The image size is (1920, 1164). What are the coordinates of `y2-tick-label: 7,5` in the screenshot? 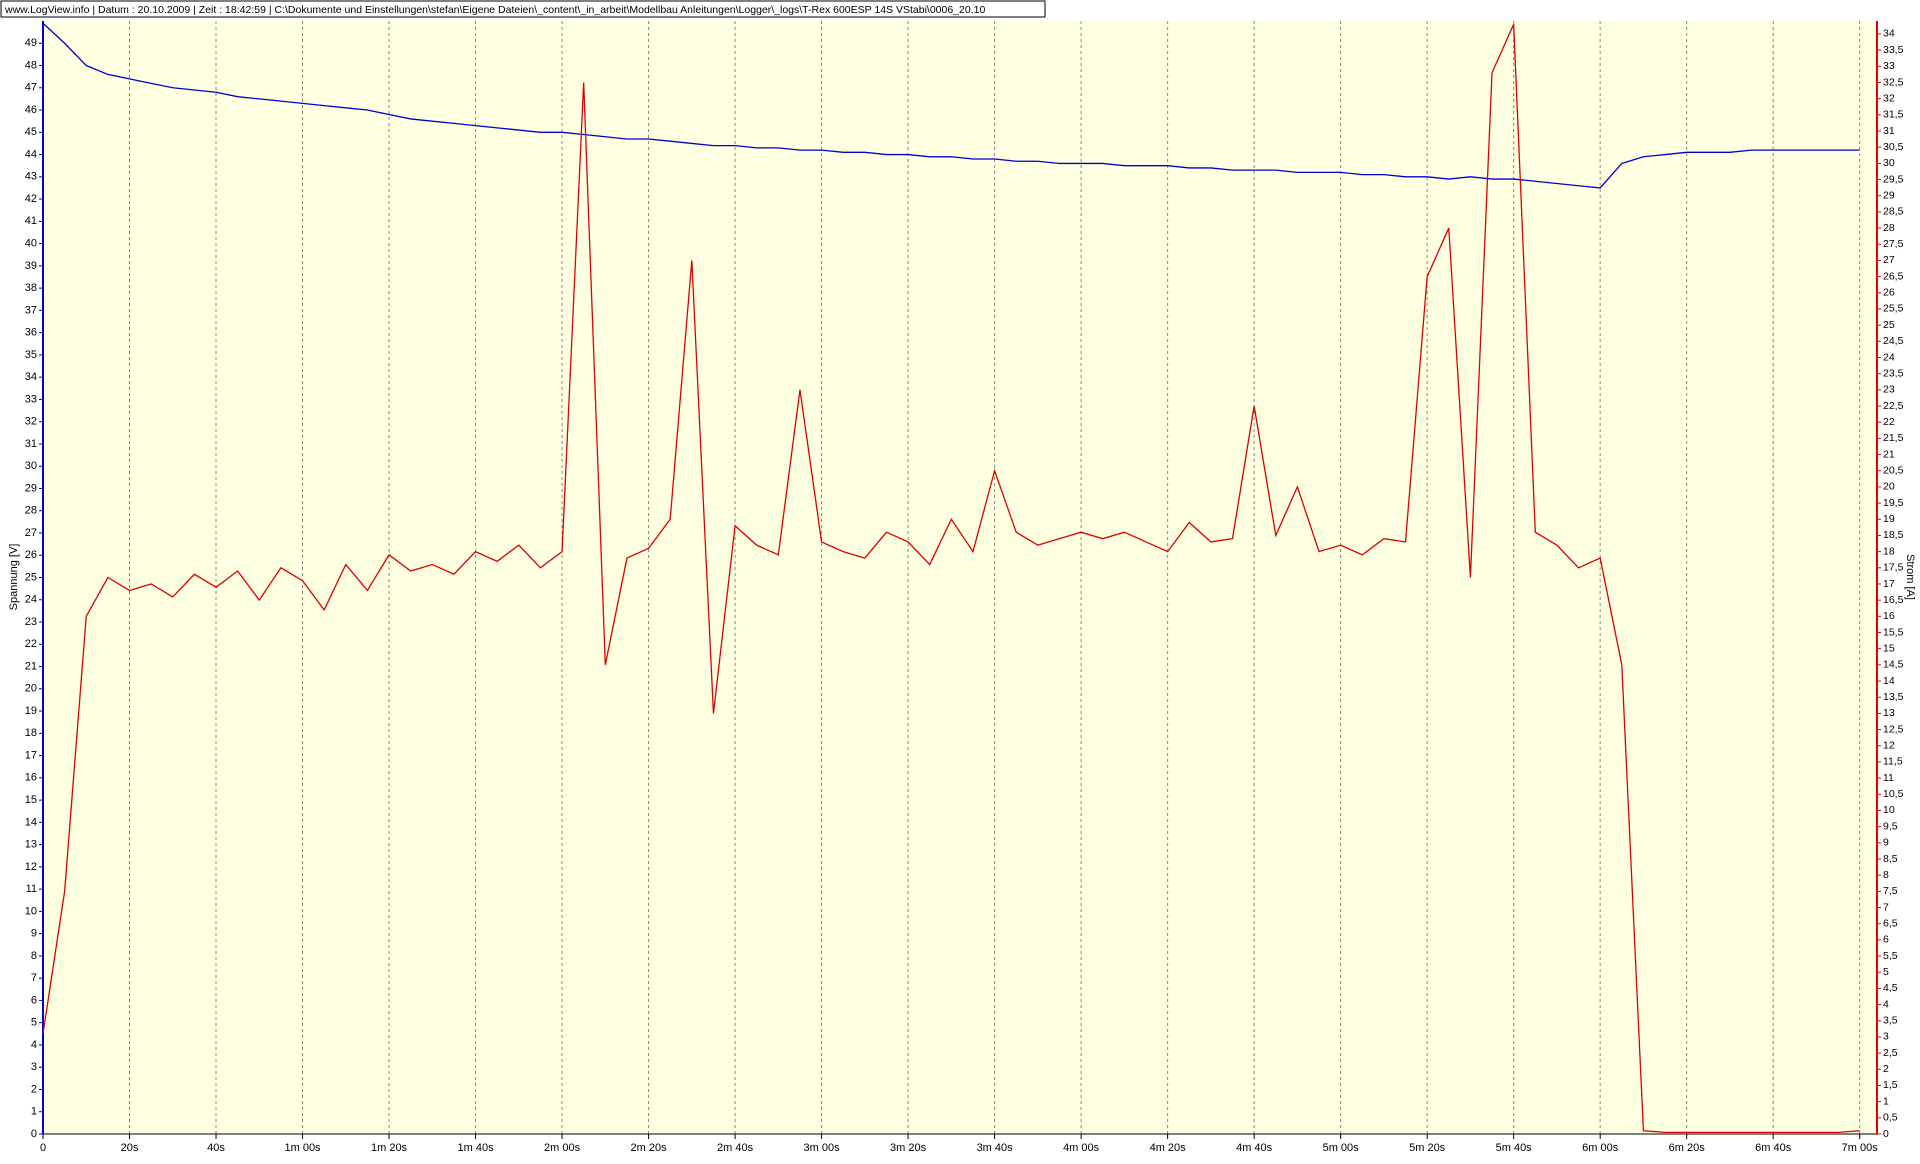 It's located at (1890, 891).